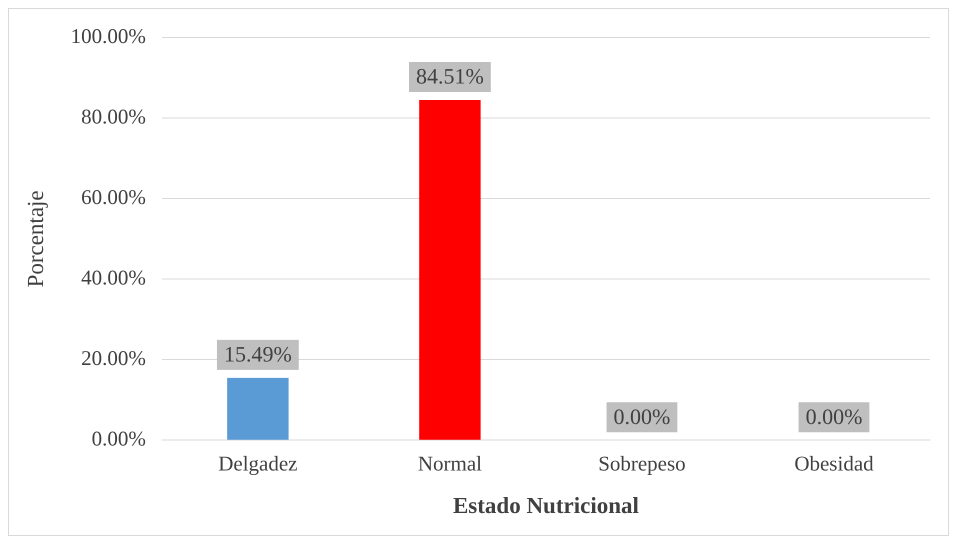 The height and width of the screenshot is (544, 957). What do you see at coordinates (35, 239) in the screenshot?
I see `y-axis-title: Porcentaje` at bounding box center [35, 239].